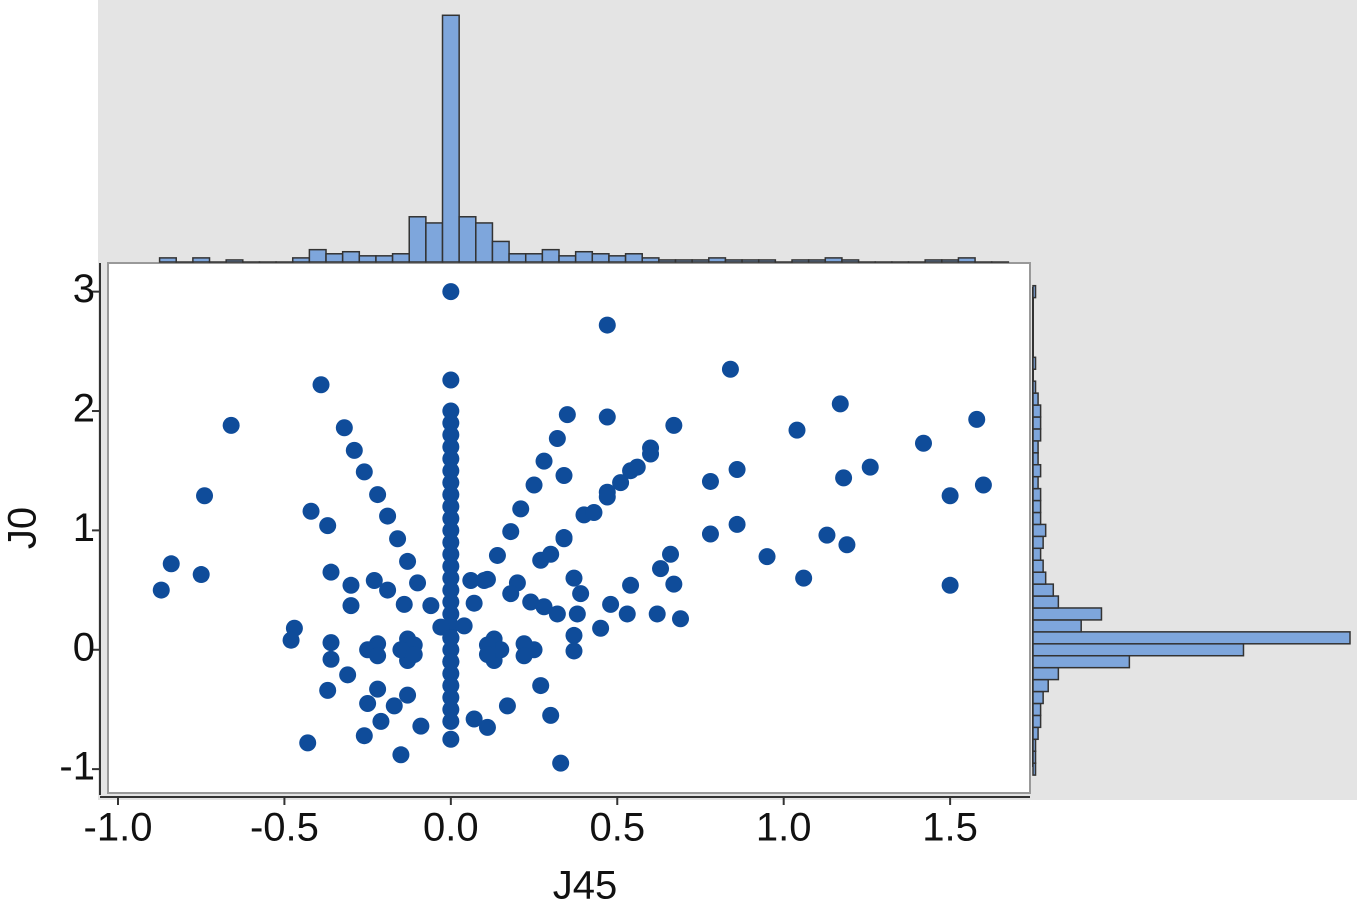 The height and width of the screenshot is (922, 1357). I want to click on x-tick-label: 1.5, so click(950, 828).